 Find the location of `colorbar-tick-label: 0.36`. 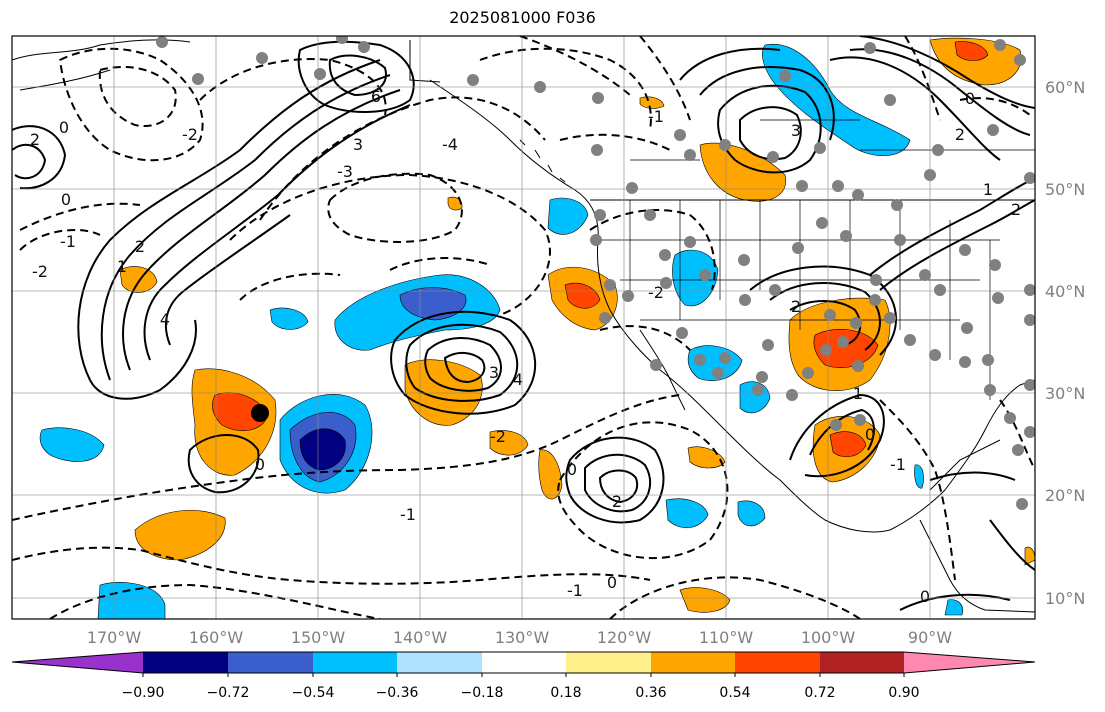

colorbar-tick-label: 0.36 is located at coordinates (650, 693).